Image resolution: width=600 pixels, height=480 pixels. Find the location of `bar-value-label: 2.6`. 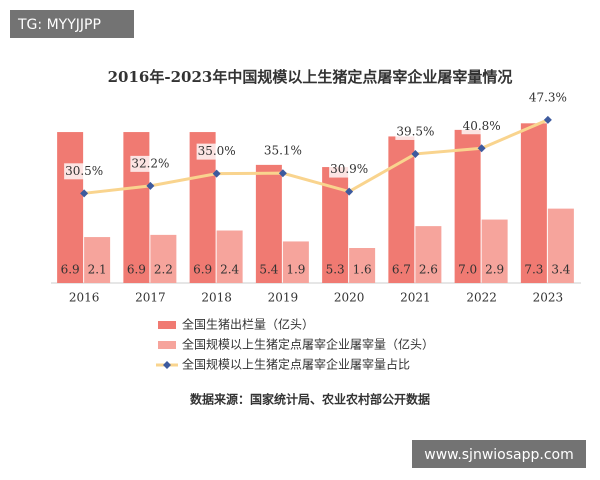

bar-value-label: 2.6 is located at coordinates (428, 270).